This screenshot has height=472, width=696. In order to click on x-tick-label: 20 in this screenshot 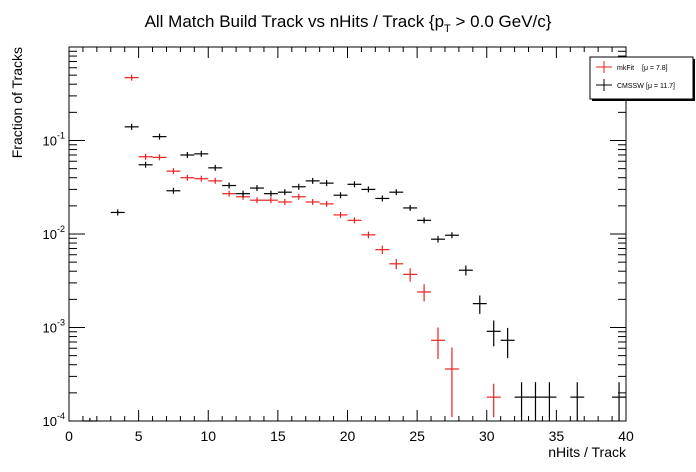, I will do `click(348, 436)`.